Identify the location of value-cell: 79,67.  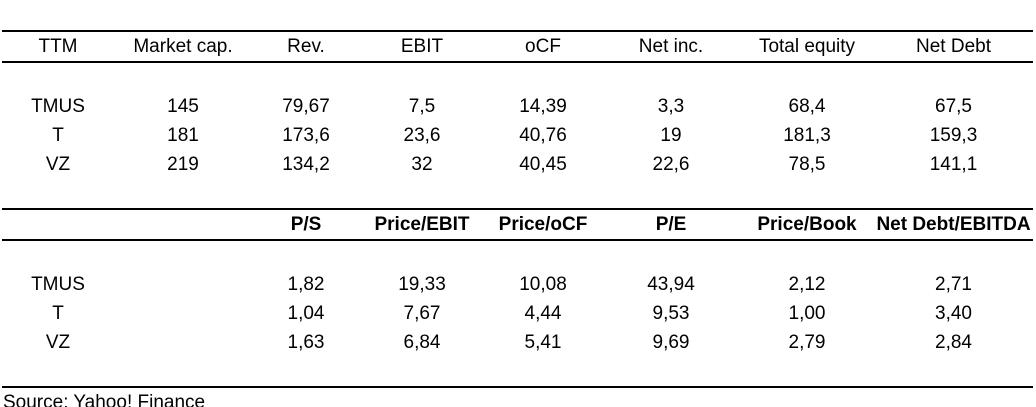
(306, 106).